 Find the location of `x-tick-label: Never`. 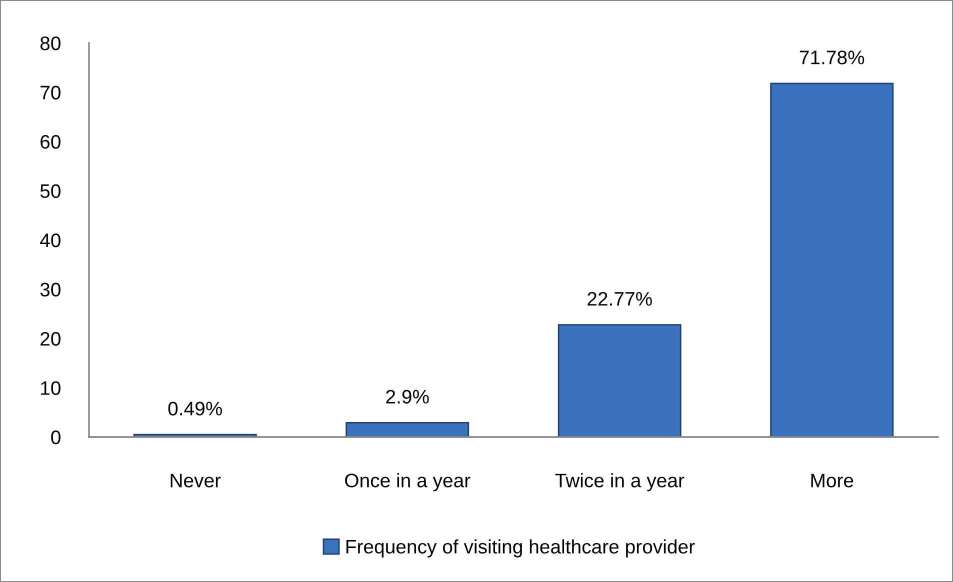

x-tick-label: Never is located at coordinates (195, 481).